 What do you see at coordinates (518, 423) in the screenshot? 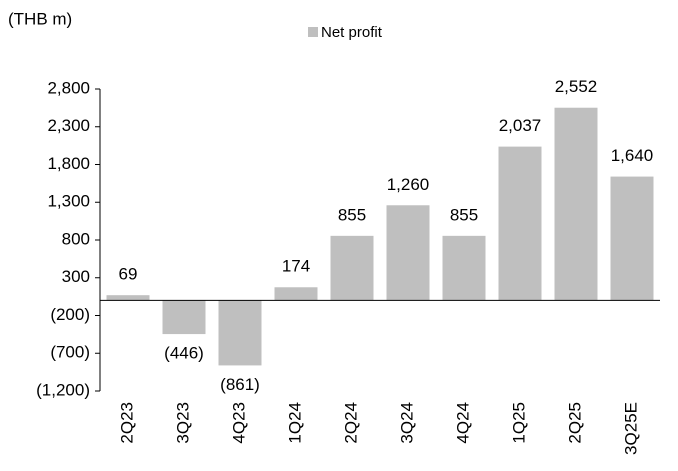
I see `x-tick-label: 1Q25` at bounding box center [518, 423].